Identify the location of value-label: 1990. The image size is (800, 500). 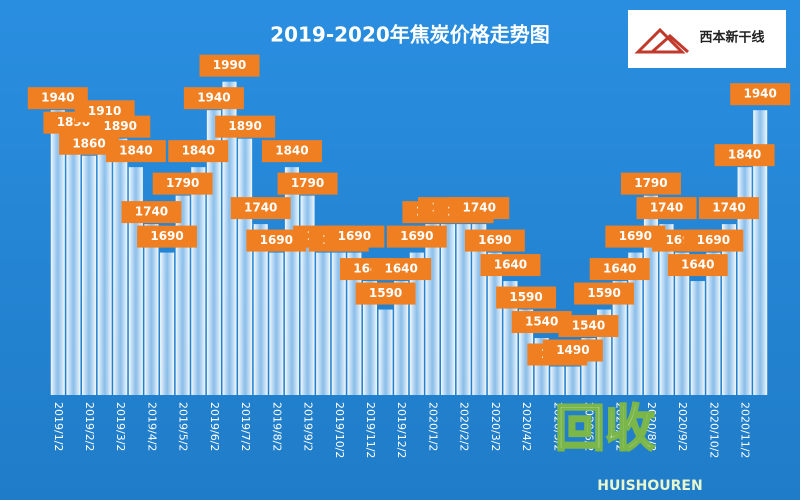
(229, 65).